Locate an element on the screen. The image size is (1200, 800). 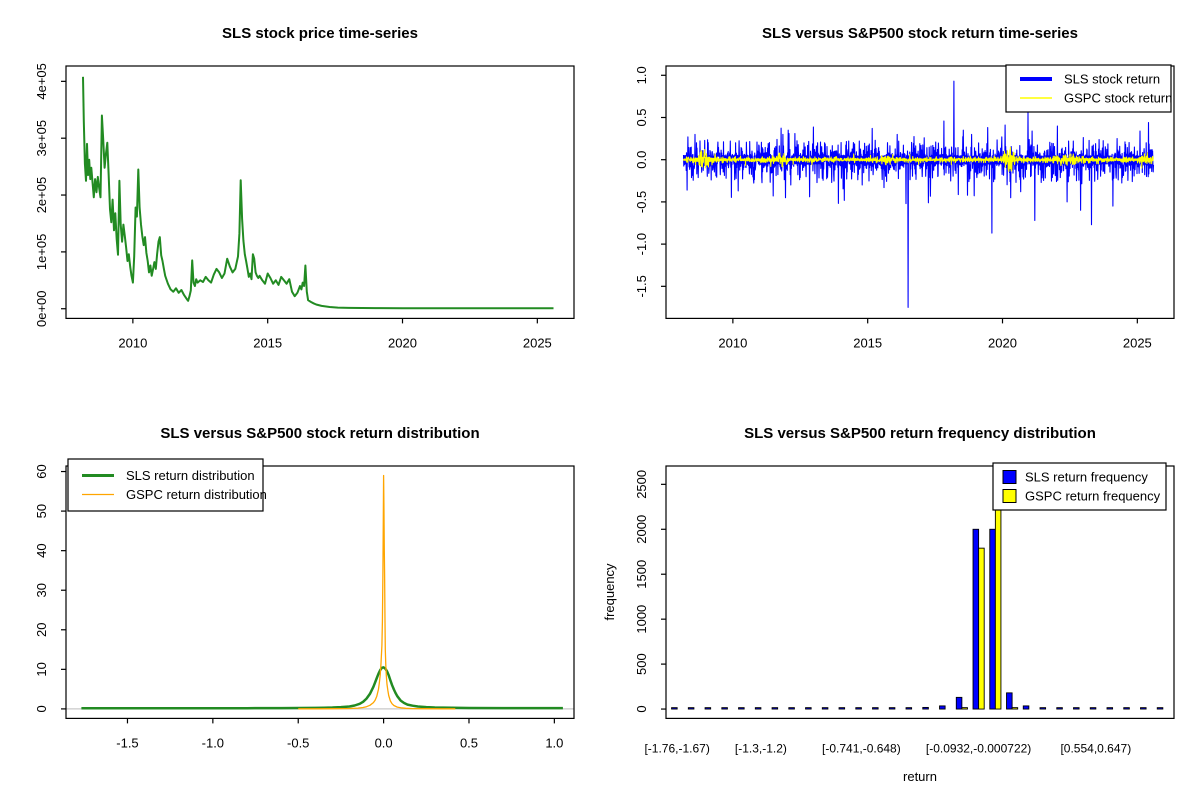
x-tick-label: 0.5 is located at coordinates (469, 742).